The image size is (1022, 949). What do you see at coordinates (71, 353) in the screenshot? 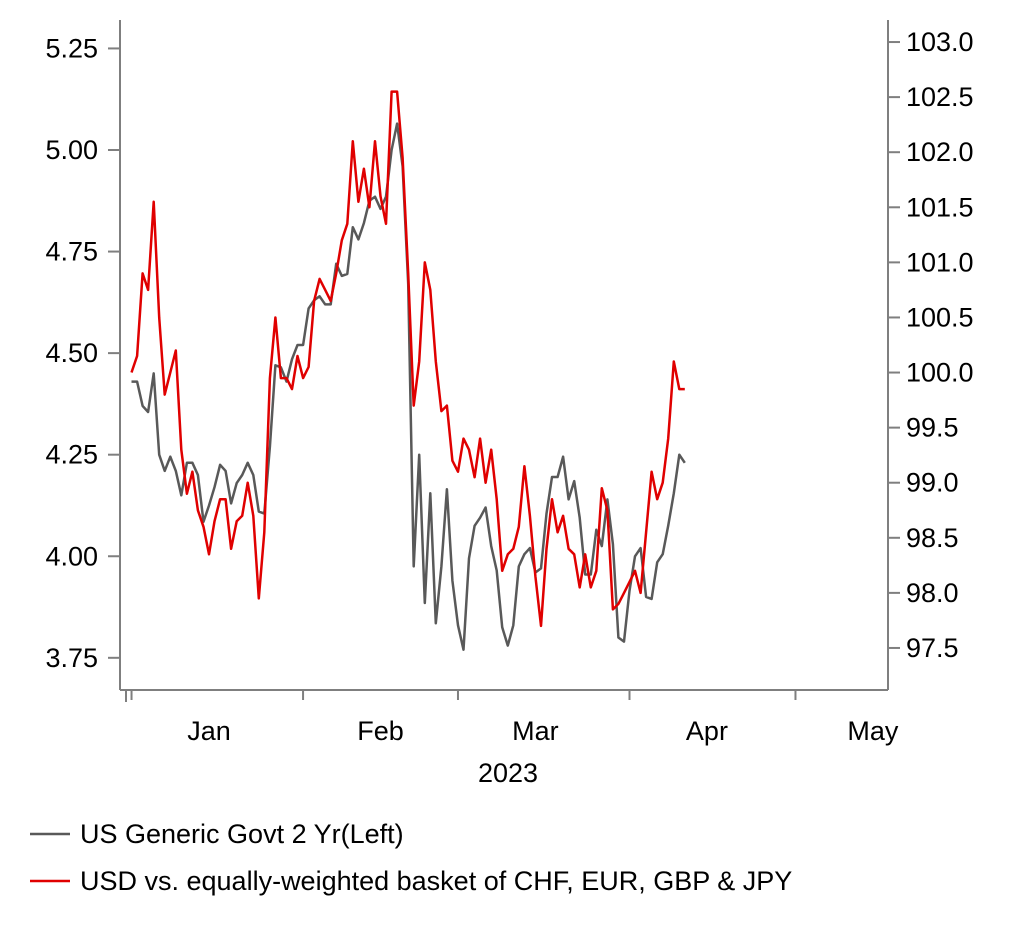
I see `left-y-tick-label: 4.50` at bounding box center [71, 353].